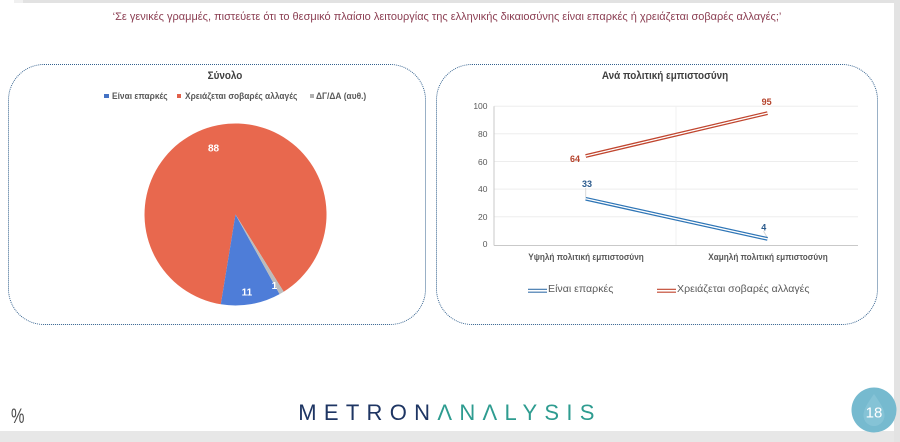  What do you see at coordinates (587, 184) in the screenshot?
I see `svg-text: 33` at bounding box center [587, 184].